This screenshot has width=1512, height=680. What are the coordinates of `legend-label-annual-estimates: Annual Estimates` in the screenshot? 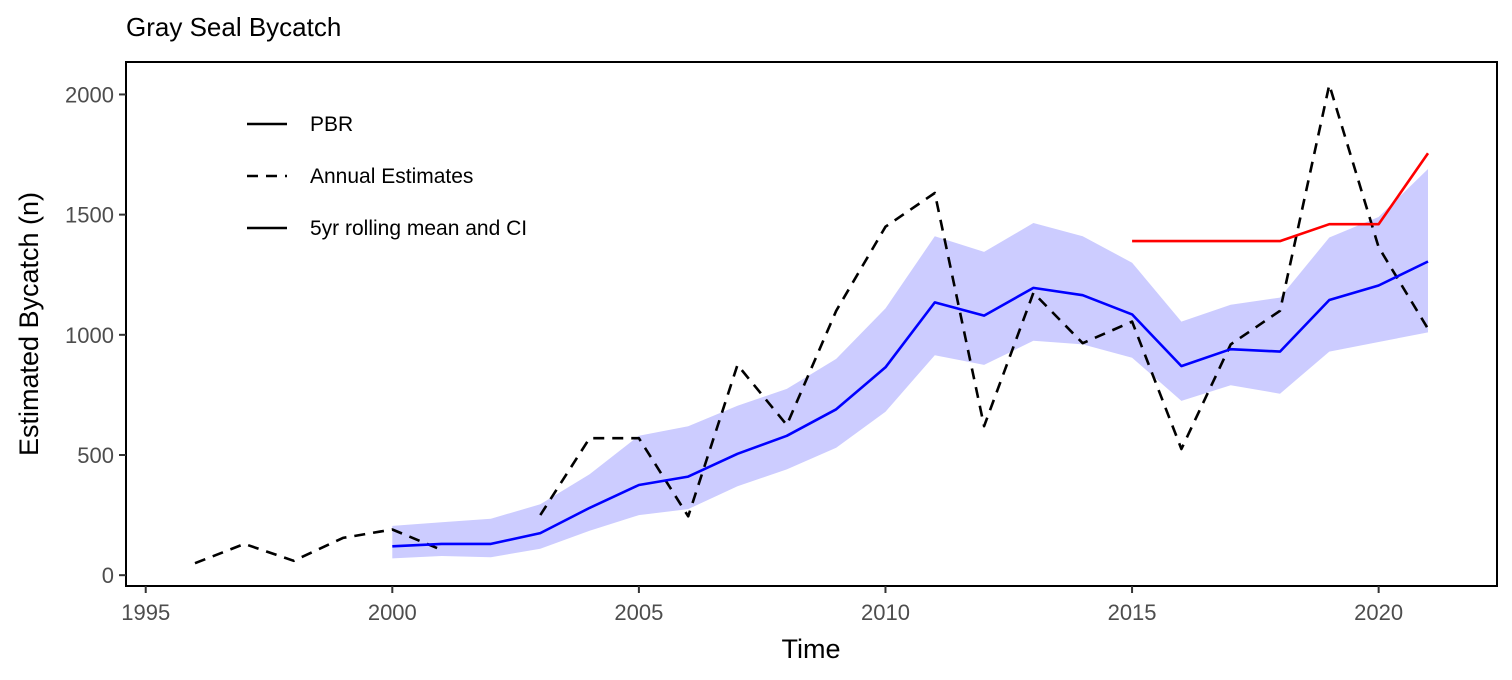 It's located at (391, 176).